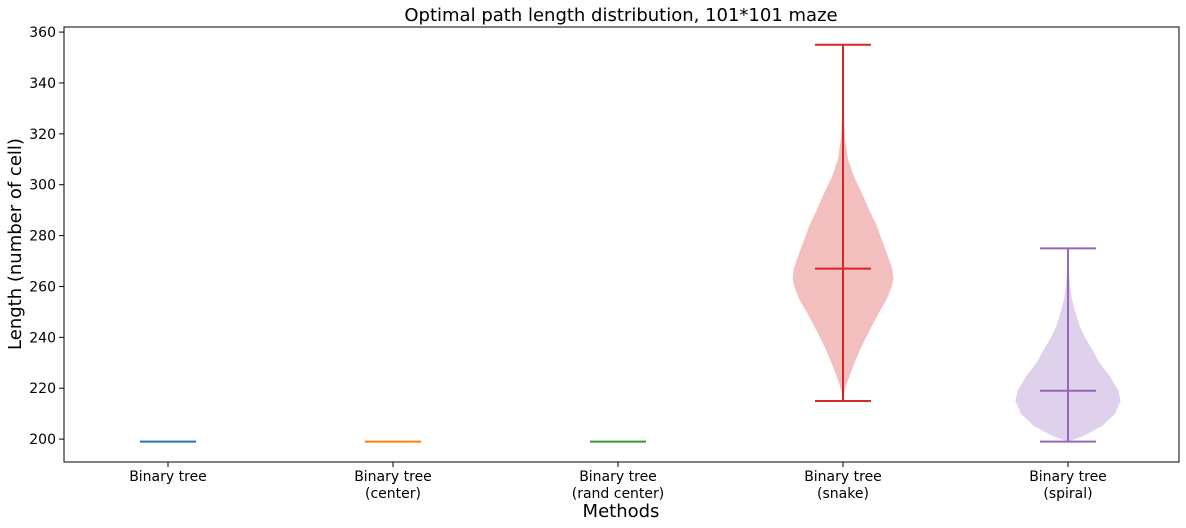 This screenshot has height=528, width=1186. Describe the element at coordinates (42, 338) in the screenshot. I see `y-tick-label: 240` at that location.